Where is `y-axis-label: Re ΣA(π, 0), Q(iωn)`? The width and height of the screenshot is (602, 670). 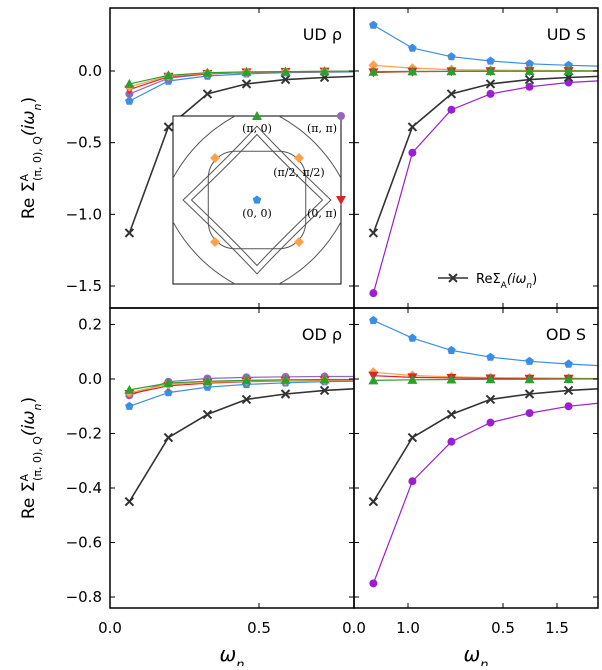 y-axis-label: Re ΣA(π, 0), Q(iωn) is located at coordinates (31, 158).